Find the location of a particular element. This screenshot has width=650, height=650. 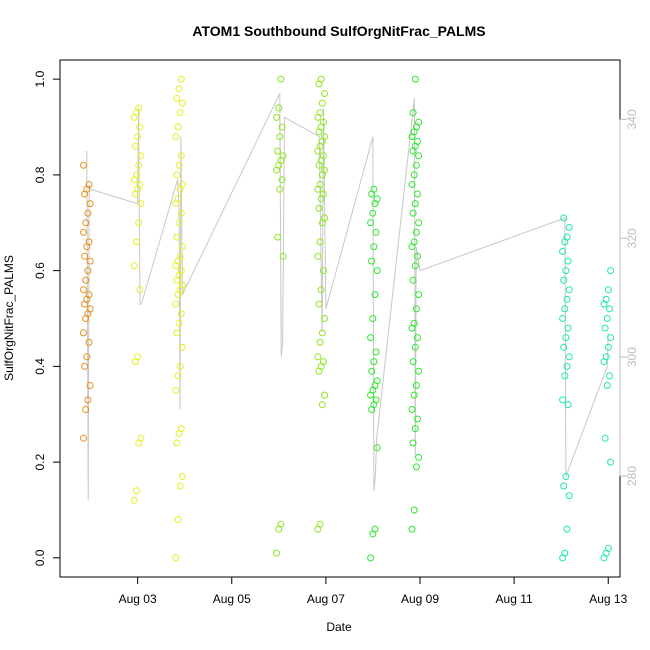

y-tick-label: 1.0 is located at coordinates (40, 78).